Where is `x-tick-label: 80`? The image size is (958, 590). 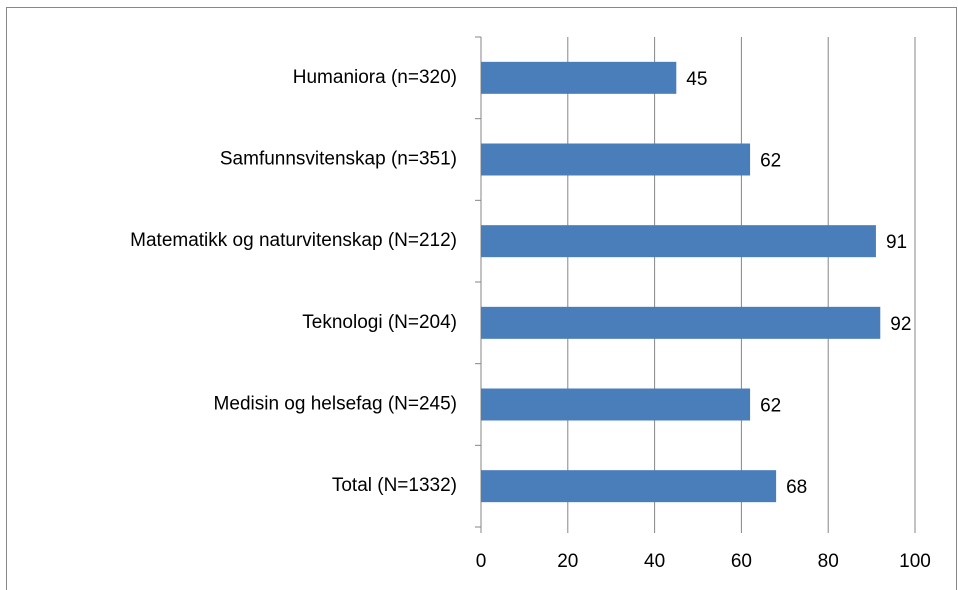
x-tick-label: 80 is located at coordinates (828, 561).